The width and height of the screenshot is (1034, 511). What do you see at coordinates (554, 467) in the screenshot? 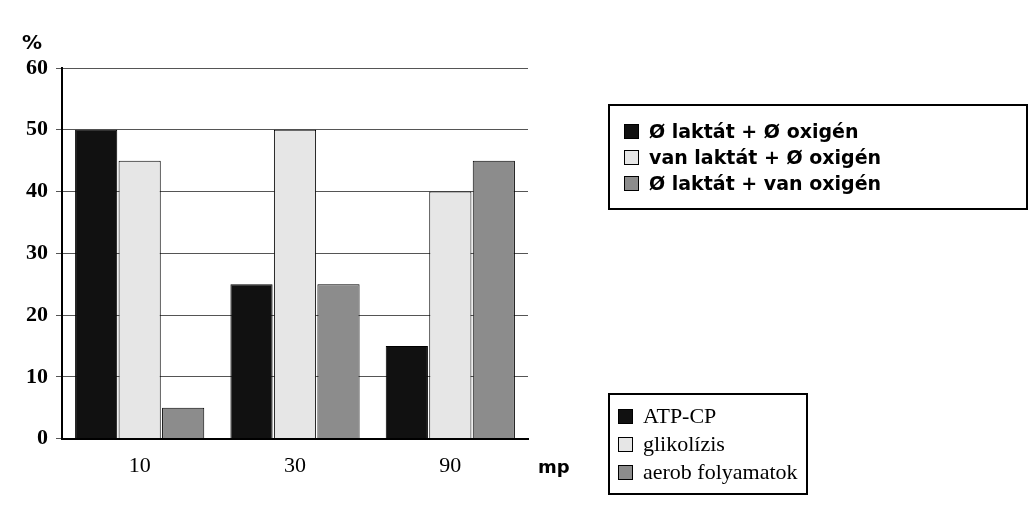
I see `x-axis-title: mp` at bounding box center [554, 467].